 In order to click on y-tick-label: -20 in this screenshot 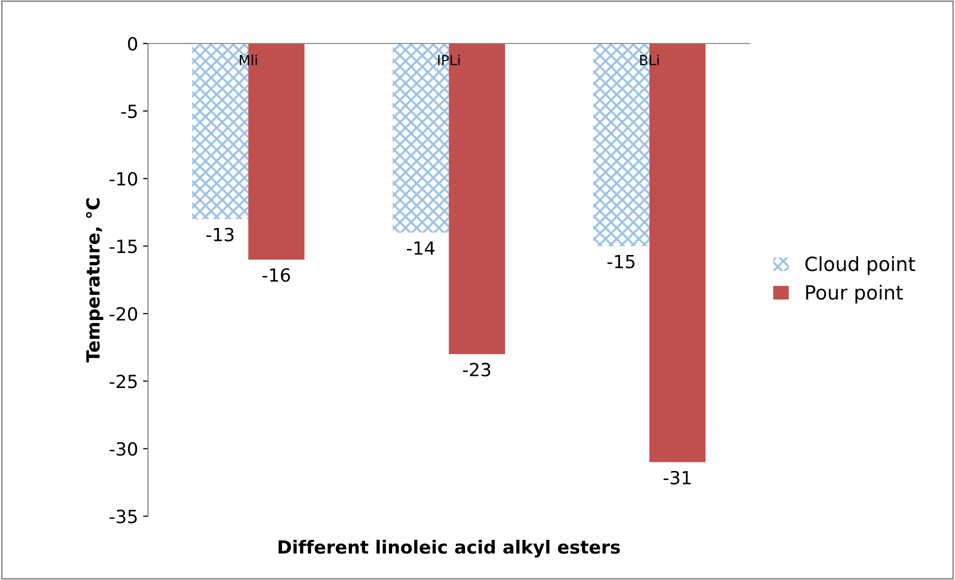, I will do `click(124, 314)`.